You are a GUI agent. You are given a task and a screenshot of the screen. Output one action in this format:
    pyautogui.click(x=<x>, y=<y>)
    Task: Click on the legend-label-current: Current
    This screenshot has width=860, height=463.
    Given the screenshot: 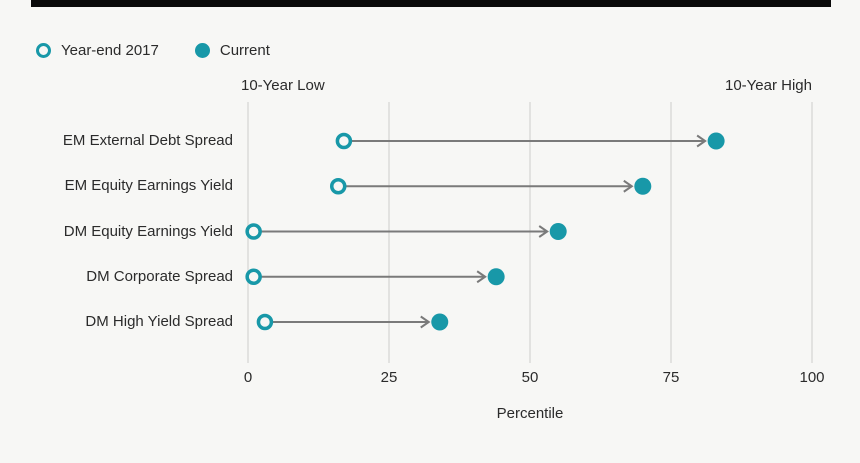 What is the action you would take?
    pyautogui.click(x=244, y=50)
    